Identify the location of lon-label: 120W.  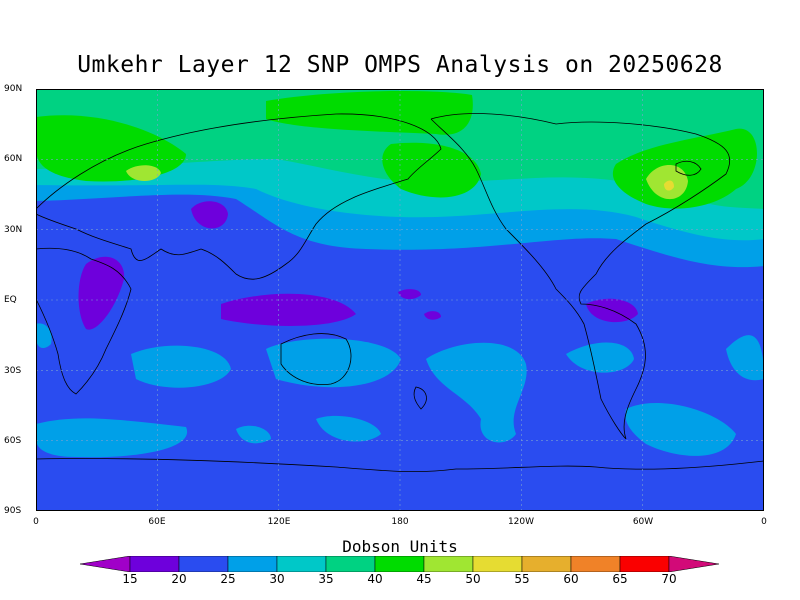
(521, 522).